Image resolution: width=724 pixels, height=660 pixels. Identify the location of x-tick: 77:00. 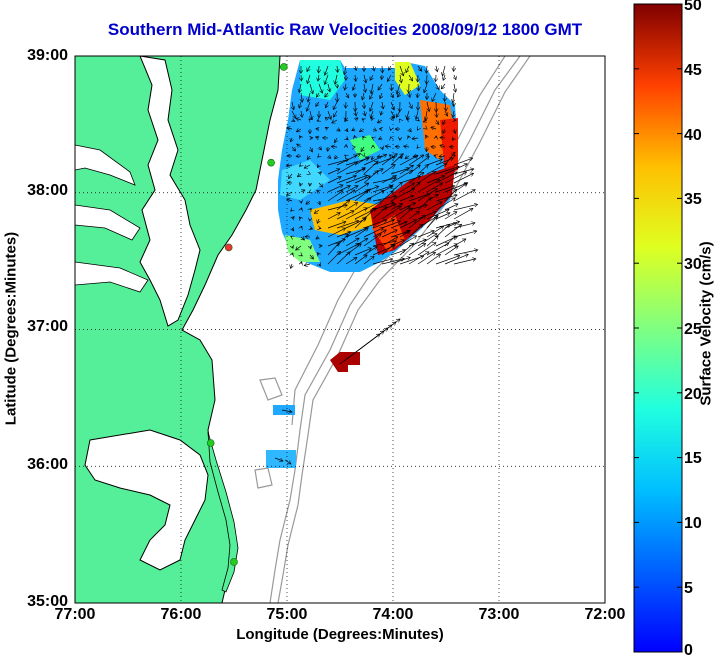
(75, 615).